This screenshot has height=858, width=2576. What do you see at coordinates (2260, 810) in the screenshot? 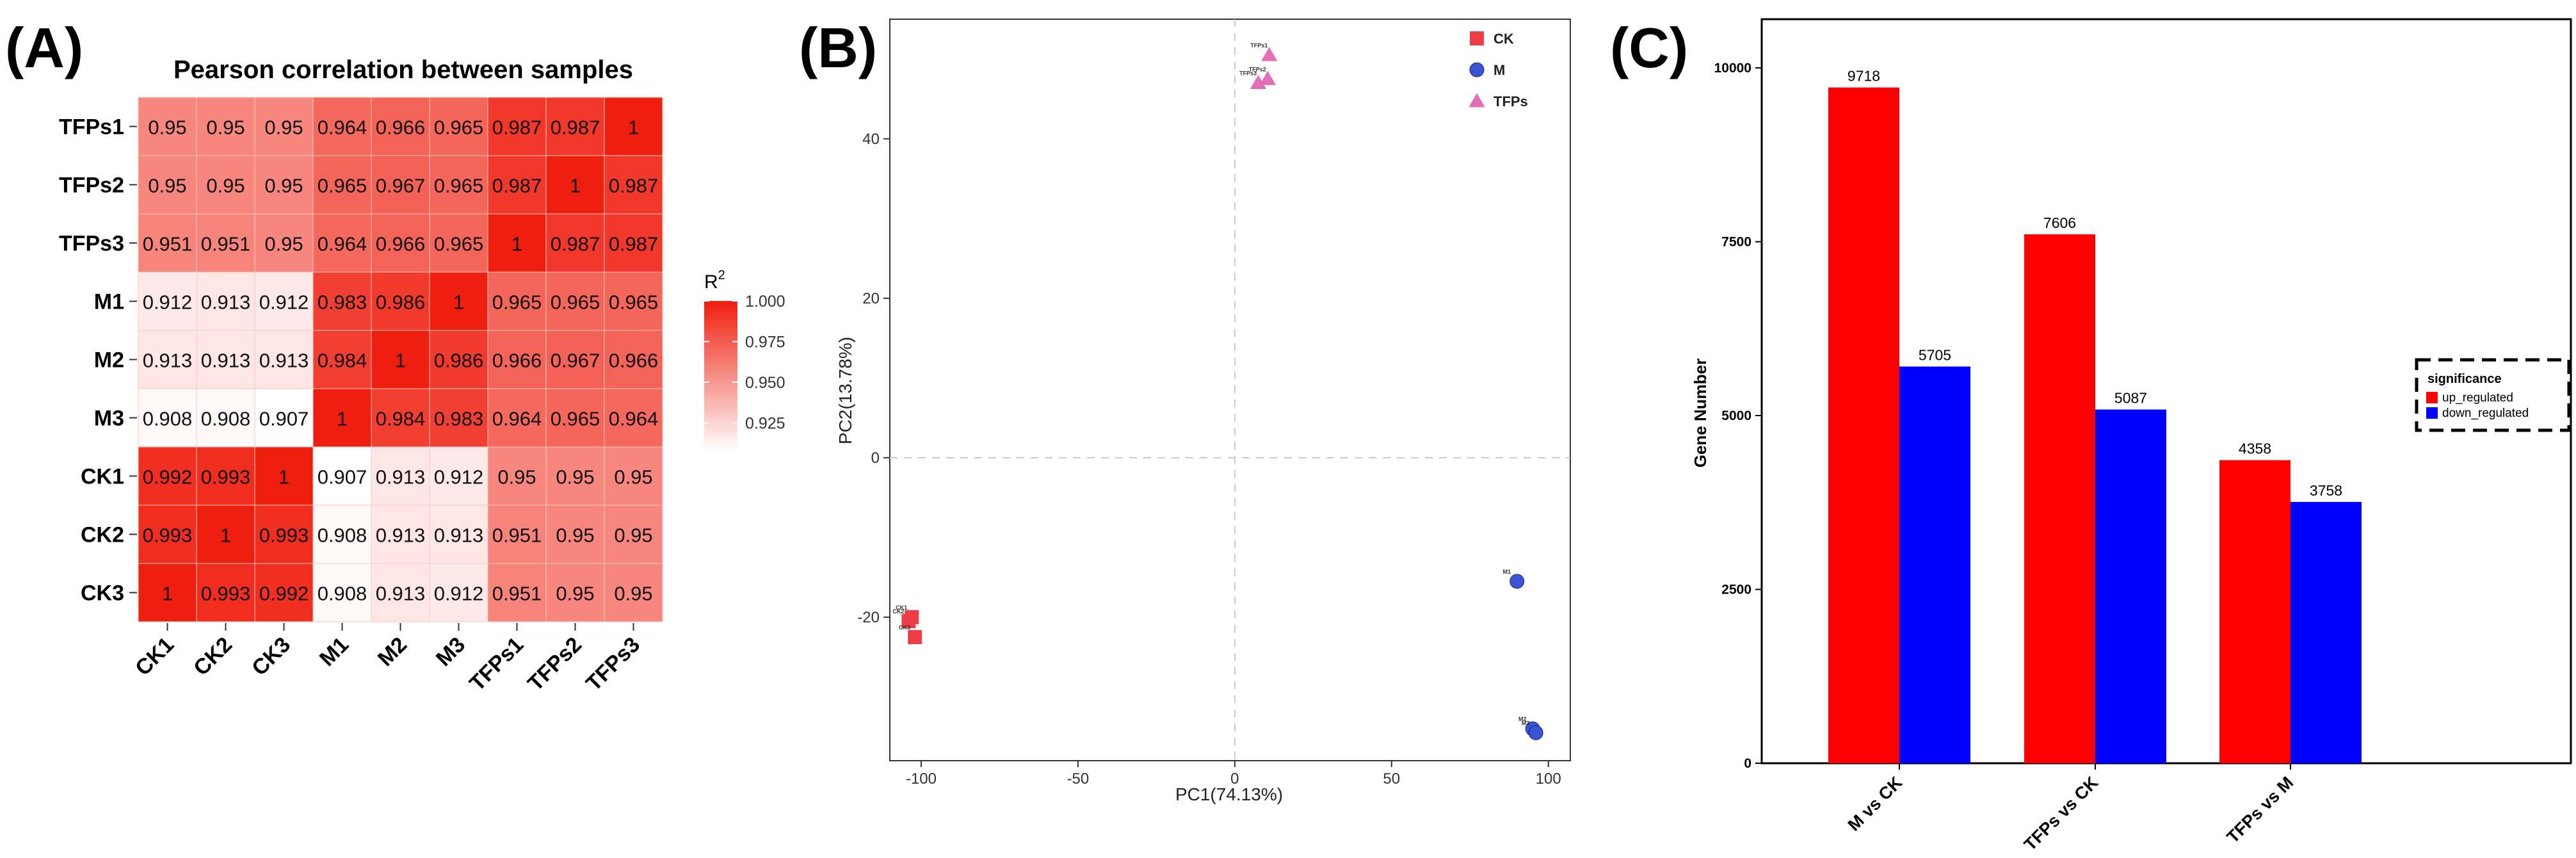
I see `bar-category-label-tfps-vs-m: TFPs vs M` at bounding box center [2260, 810].